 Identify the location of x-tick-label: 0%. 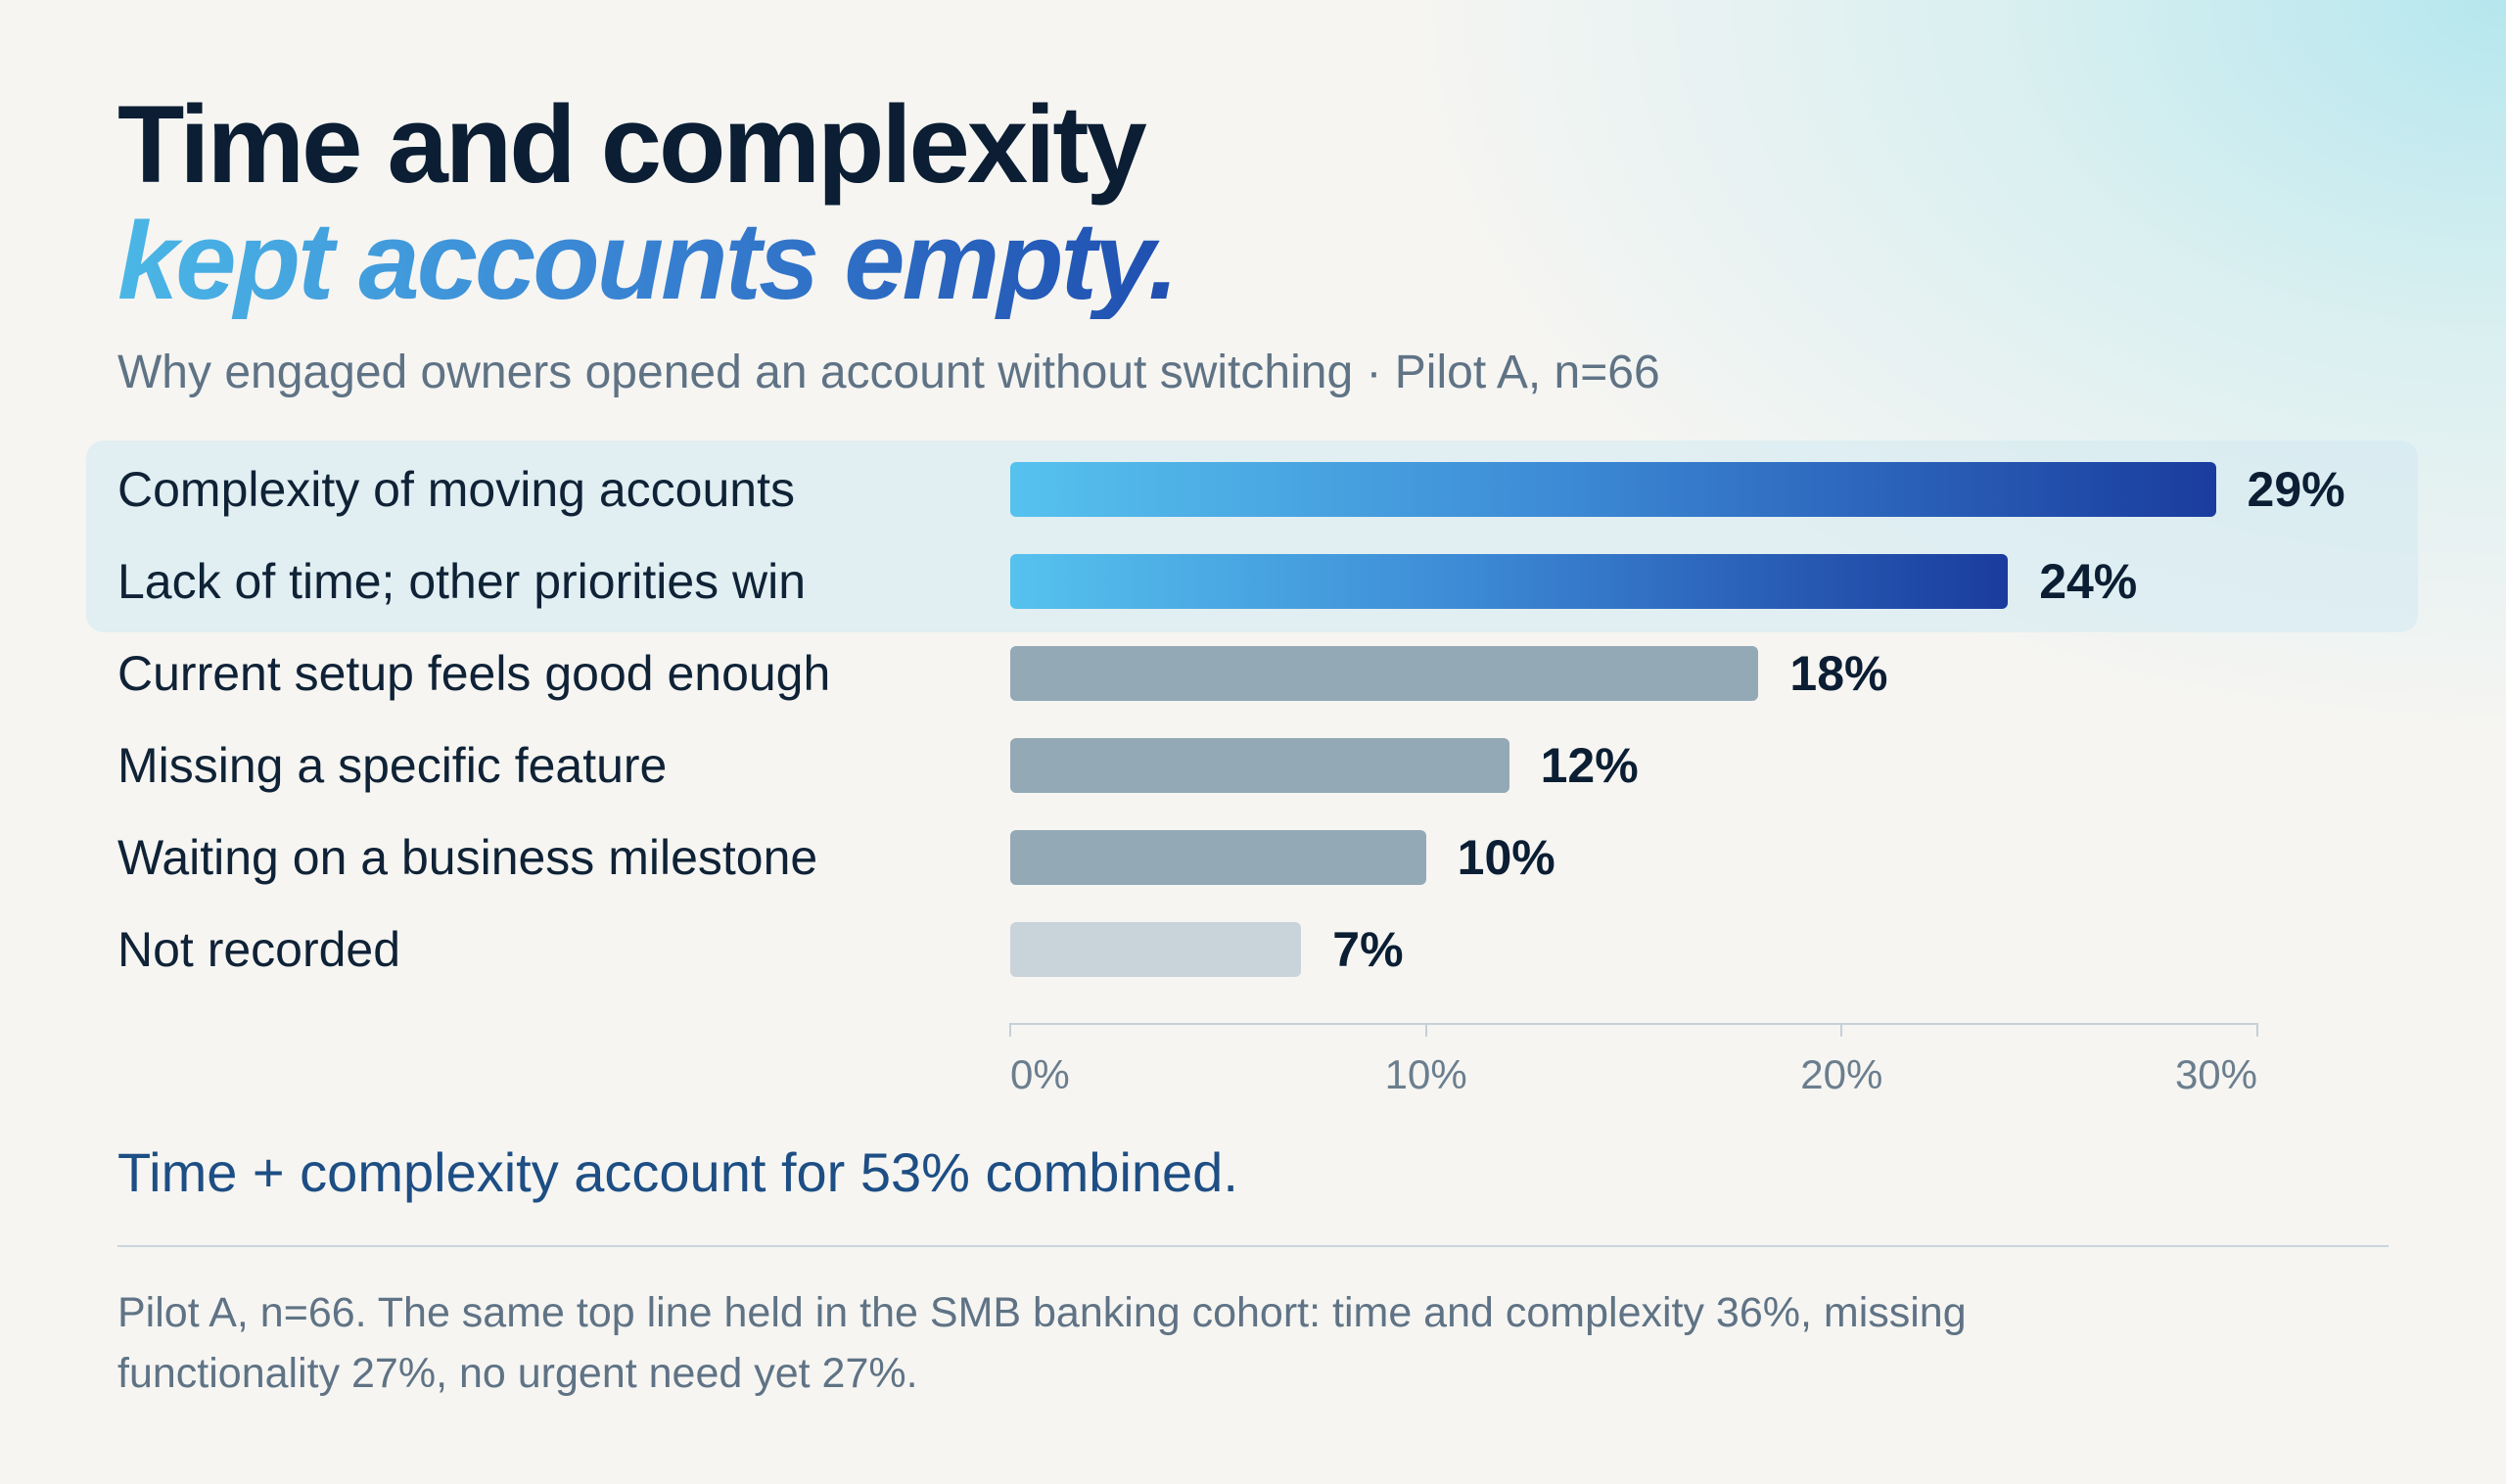
(1040, 1074).